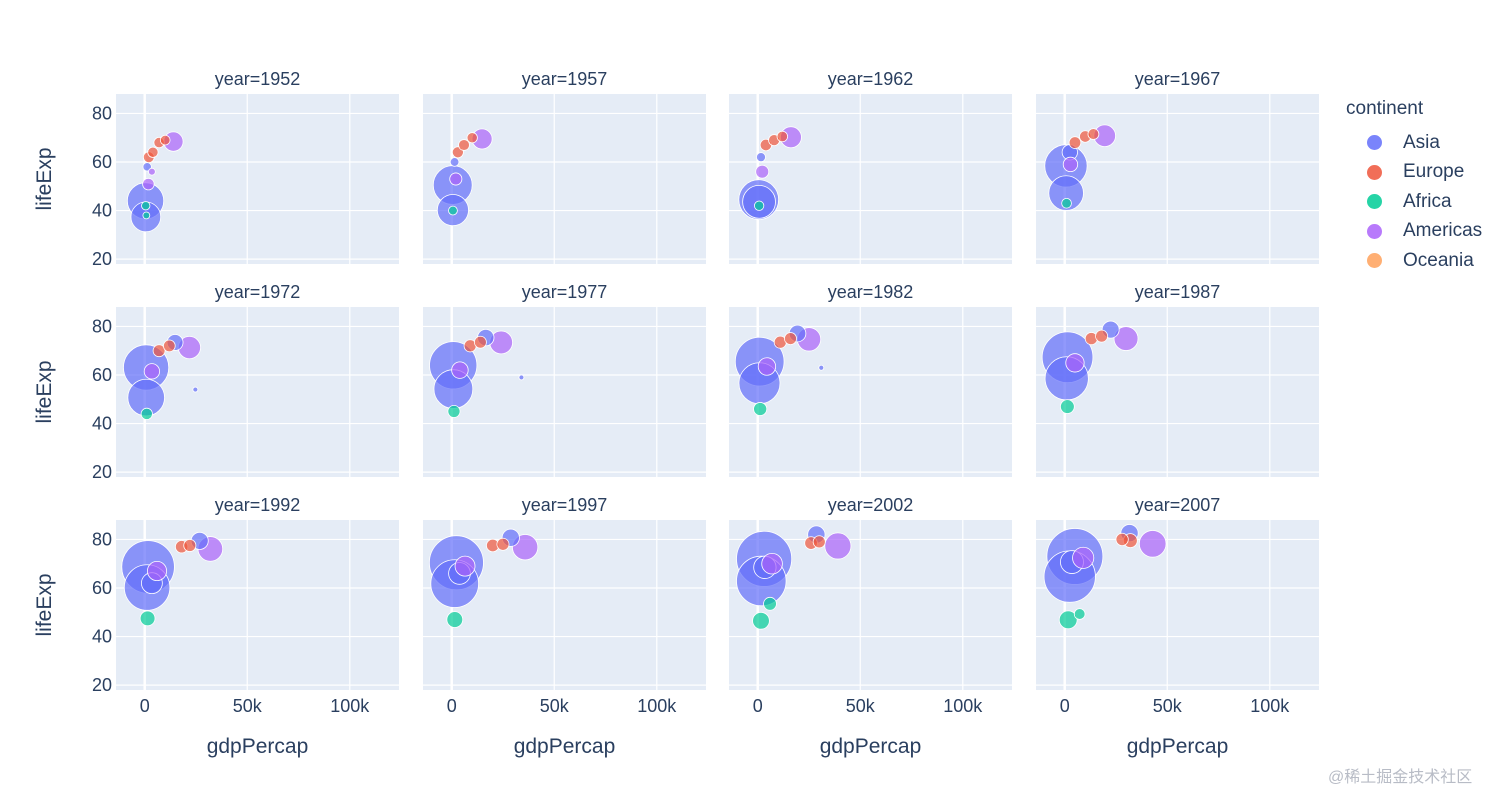  What do you see at coordinates (1414, 202) in the screenshot?
I see `legend-item-africa: Africa` at bounding box center [1414, 202].